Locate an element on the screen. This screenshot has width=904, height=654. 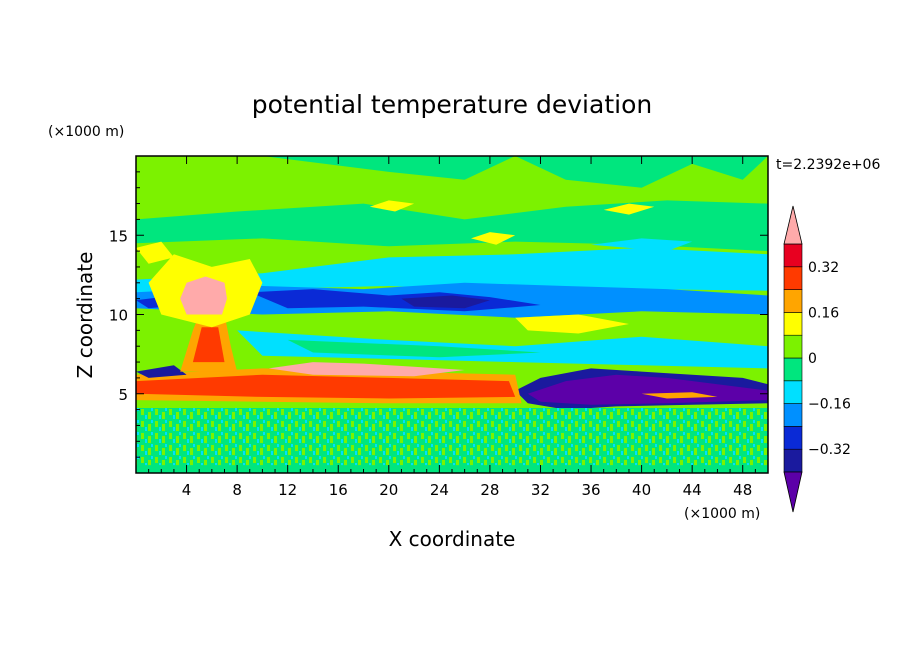
x-tick-label: 8 is located at coordinates (237, 490).